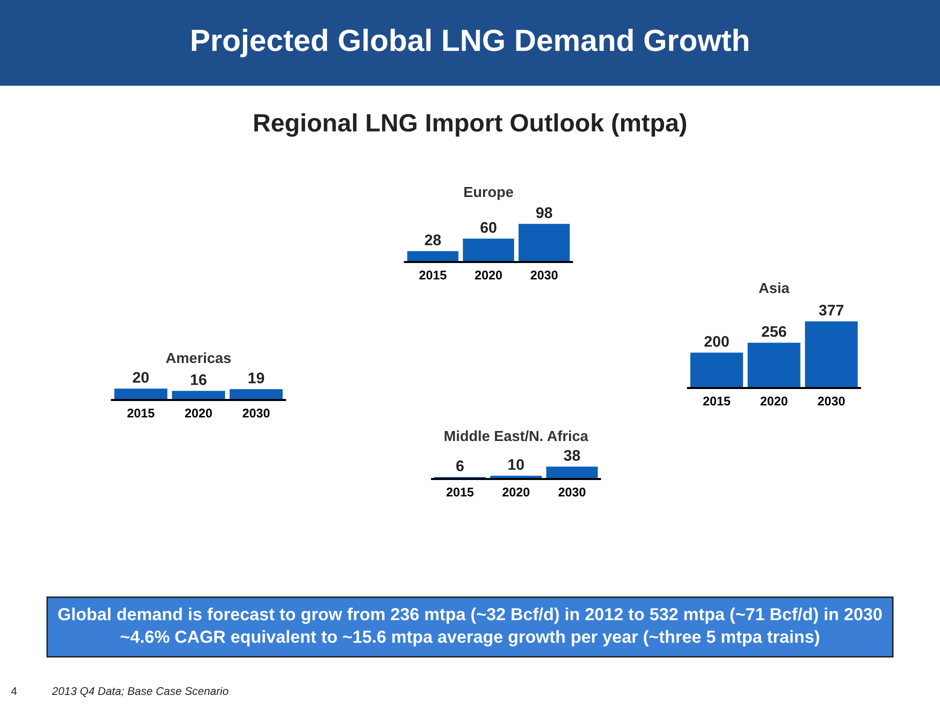  I want to click on data-label: 60, so click(488, 227).